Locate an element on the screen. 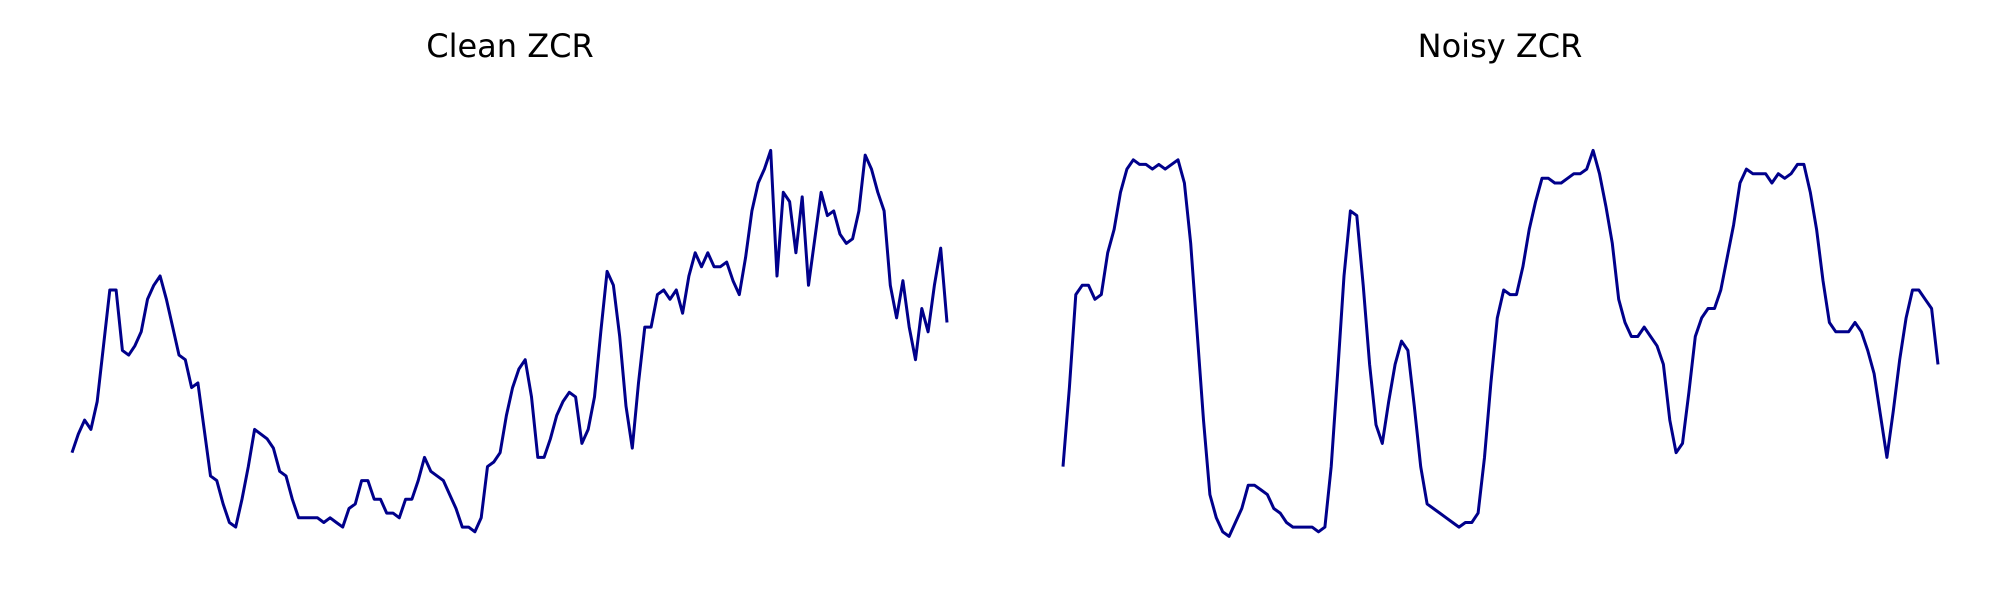  noisy-zcr-title: Noisy ZCR is located at coordinates (1500, 46).